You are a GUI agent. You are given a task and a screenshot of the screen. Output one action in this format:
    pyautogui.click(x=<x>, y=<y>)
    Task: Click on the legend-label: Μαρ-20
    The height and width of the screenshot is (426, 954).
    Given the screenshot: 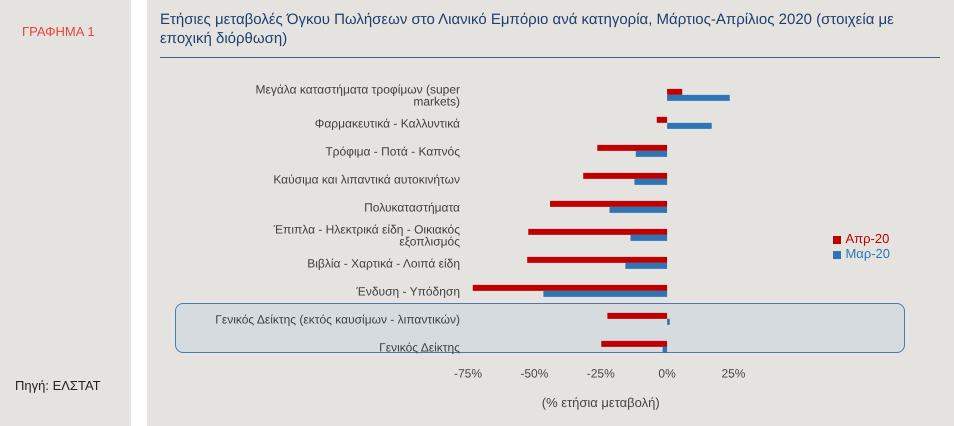 What is the action you would take?
    pyautogui.click(x=867, y=253)
    